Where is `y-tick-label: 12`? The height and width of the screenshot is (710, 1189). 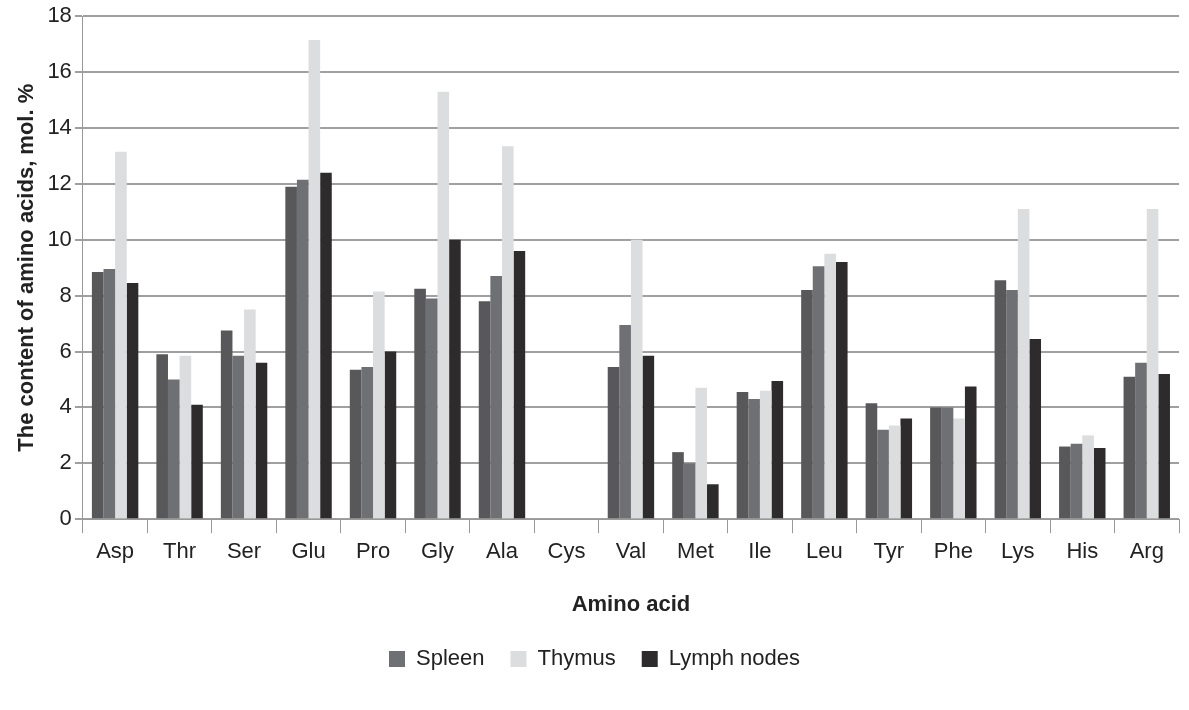
y-tick-label: 12 is located at coordinates (59, 182).